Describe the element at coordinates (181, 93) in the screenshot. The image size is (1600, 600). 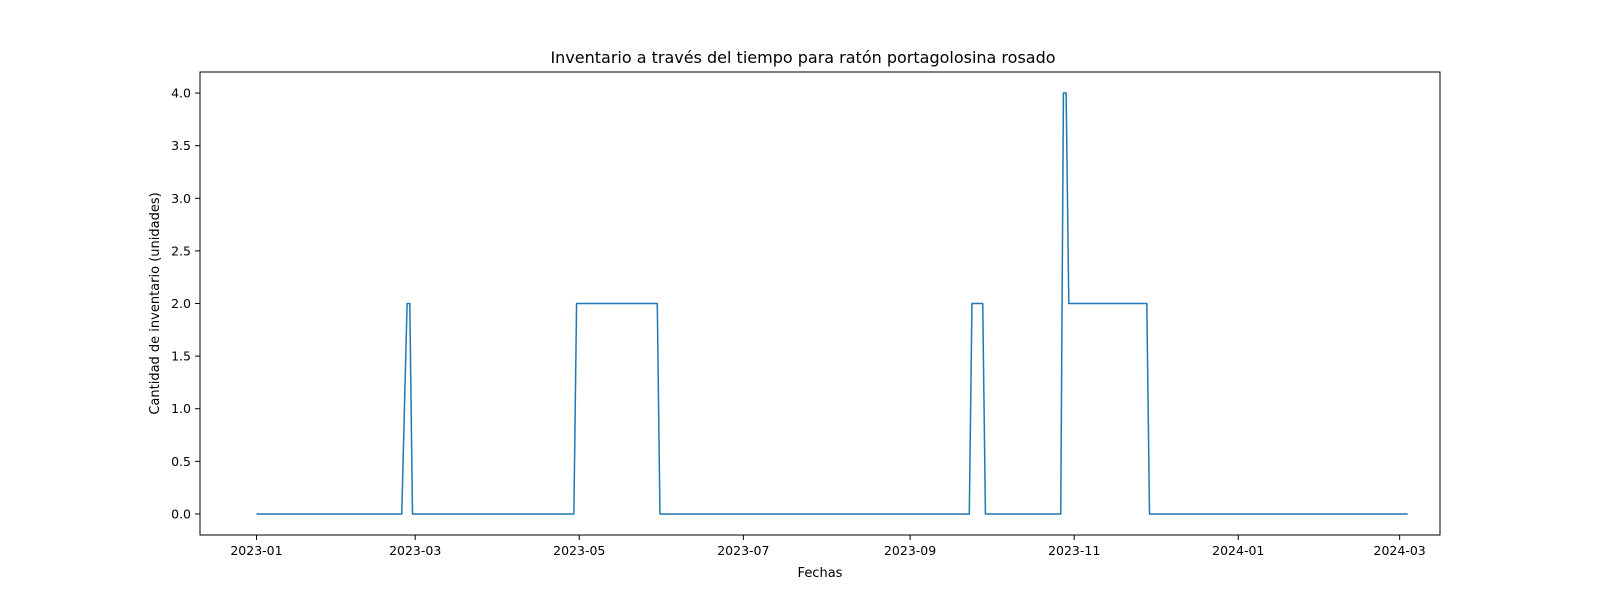
I see `y-tick-label: 4.0` at that location.